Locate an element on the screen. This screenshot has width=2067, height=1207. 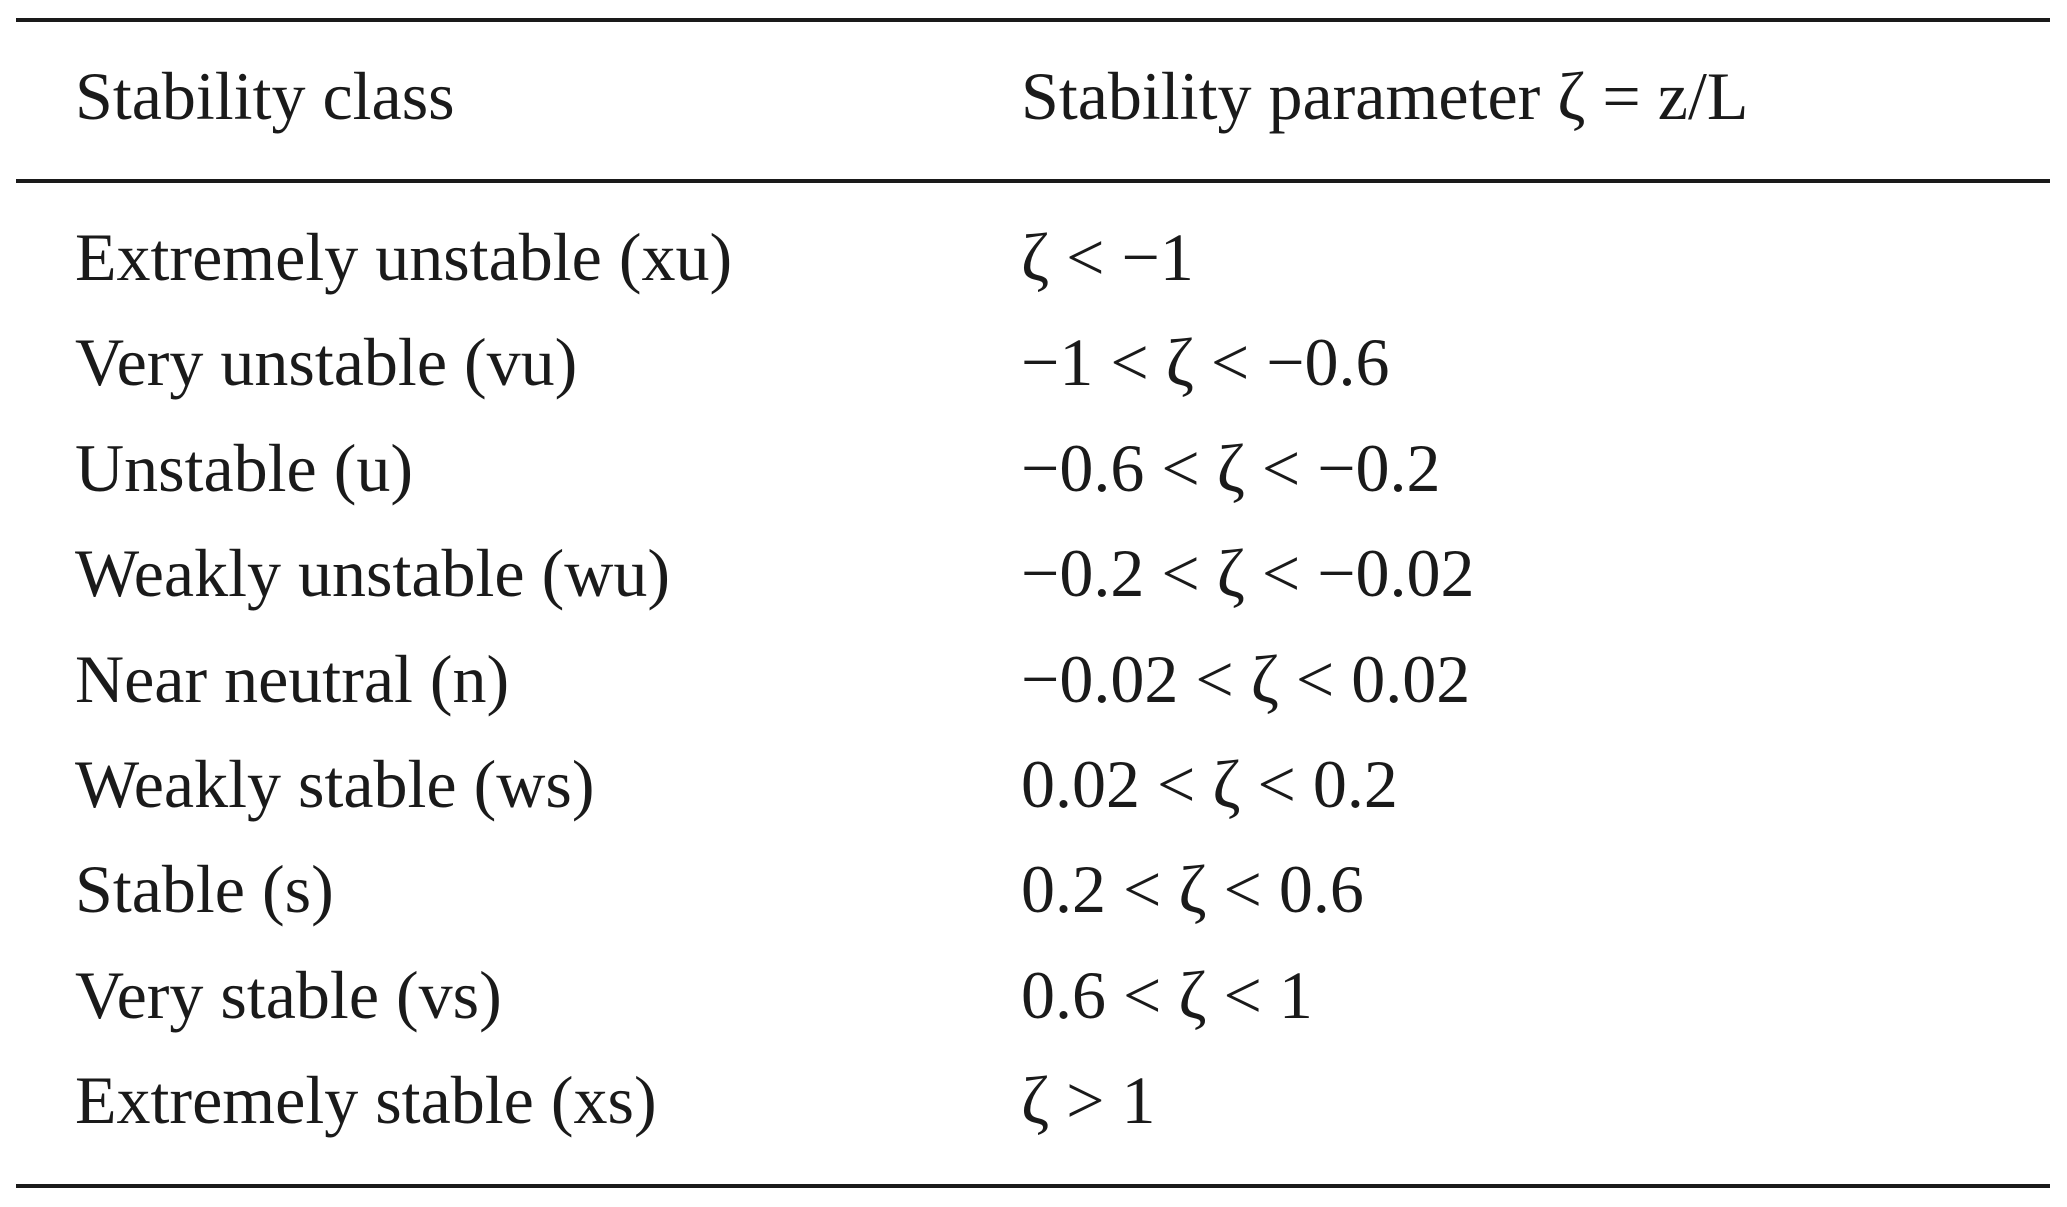
class-cell: Weakly unstable (wu) is located at coordinates (372, 573).